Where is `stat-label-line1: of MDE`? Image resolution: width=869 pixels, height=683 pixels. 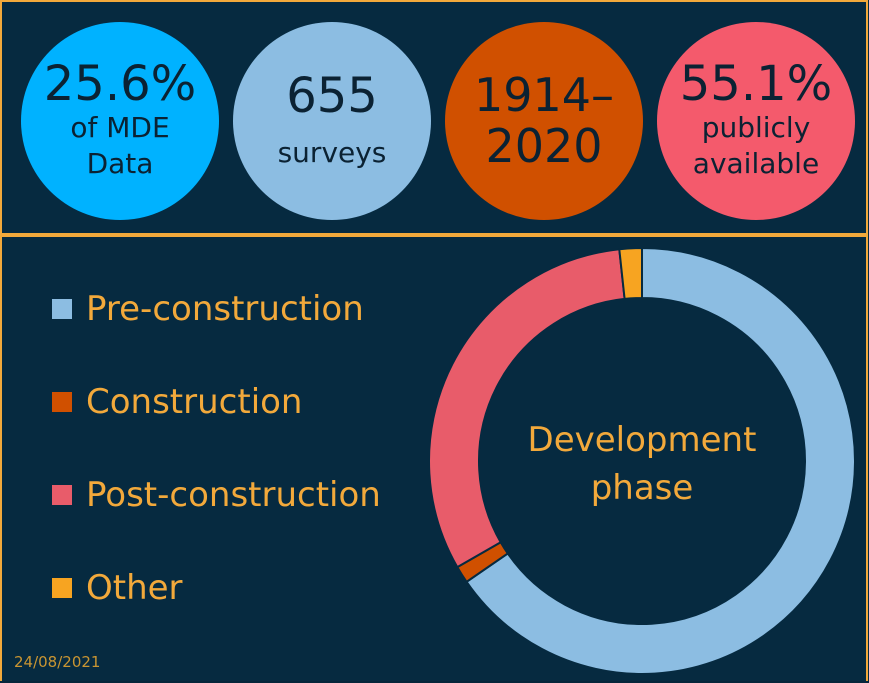 stat-label-line1: of MDE is located at coordinates (120, 127).